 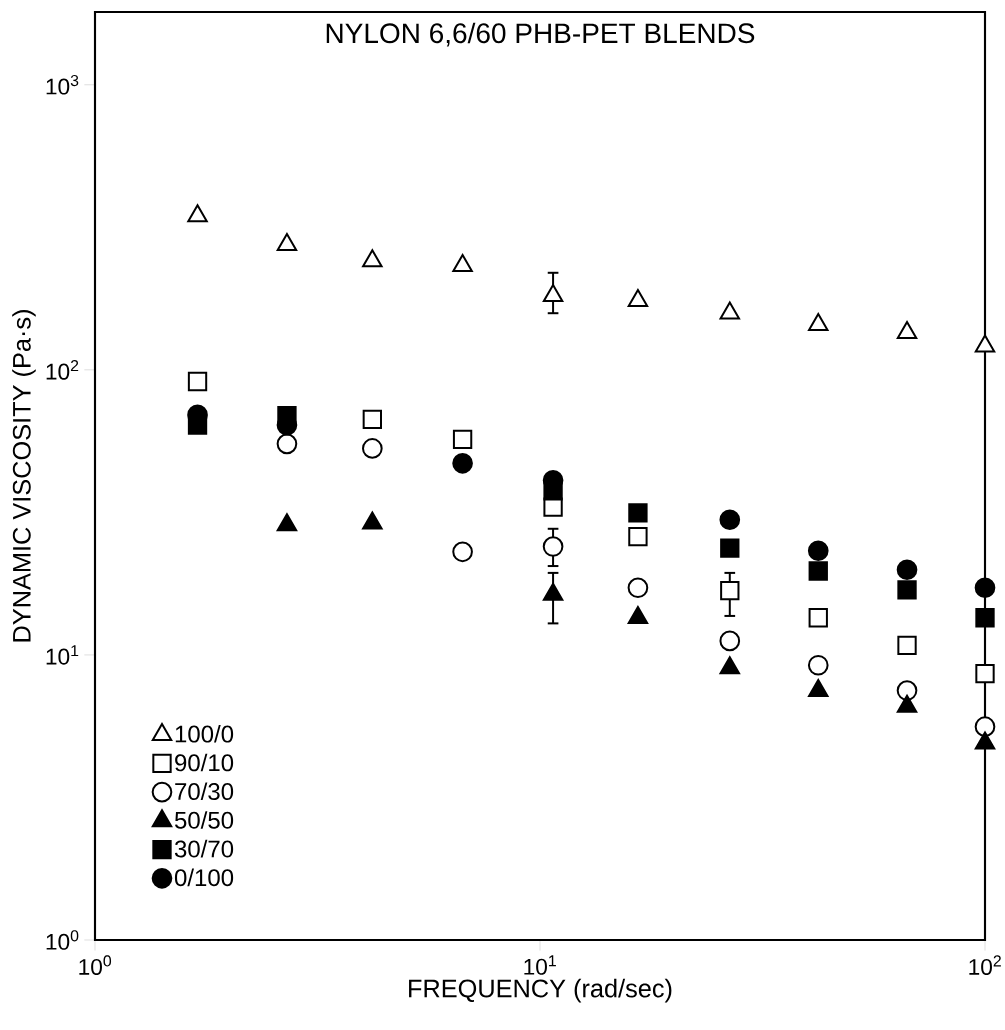 I want to click on x-axis-title: FREQUENCY (rad/sec), so click(x=540, y=990).